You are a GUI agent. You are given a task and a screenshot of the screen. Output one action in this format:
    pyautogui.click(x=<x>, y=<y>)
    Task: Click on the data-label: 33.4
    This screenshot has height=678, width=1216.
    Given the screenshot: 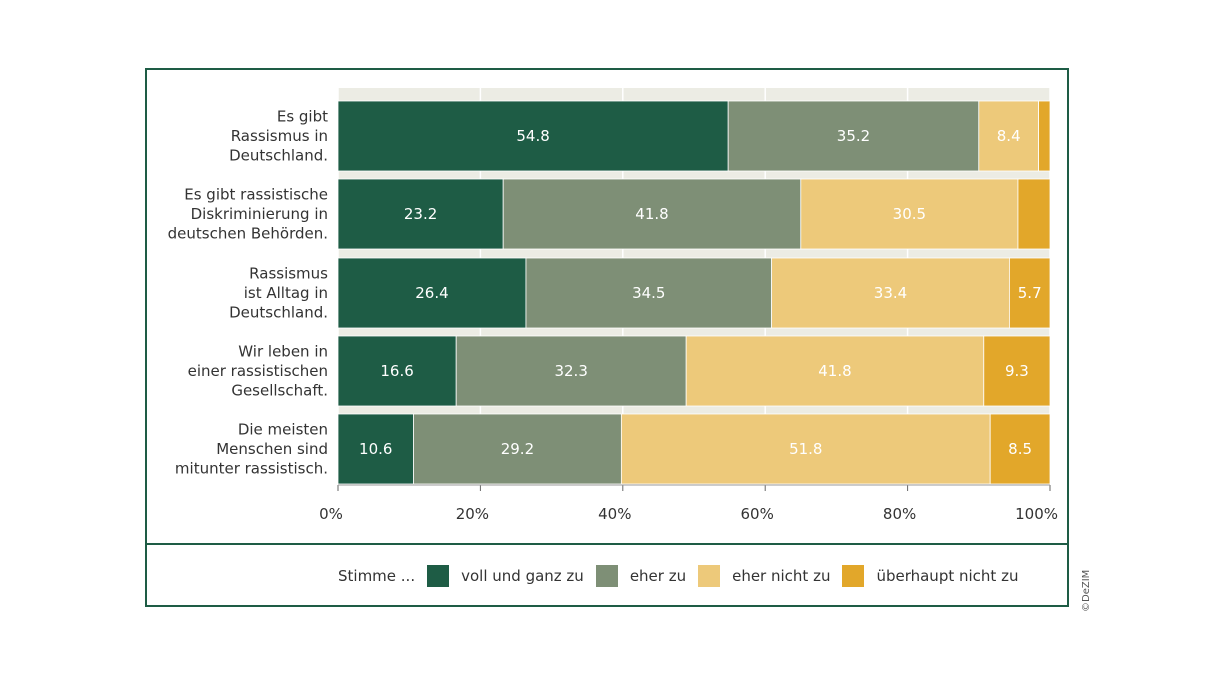 What is the action you would take?
    pyautogui.click(x=890, y=293)
    